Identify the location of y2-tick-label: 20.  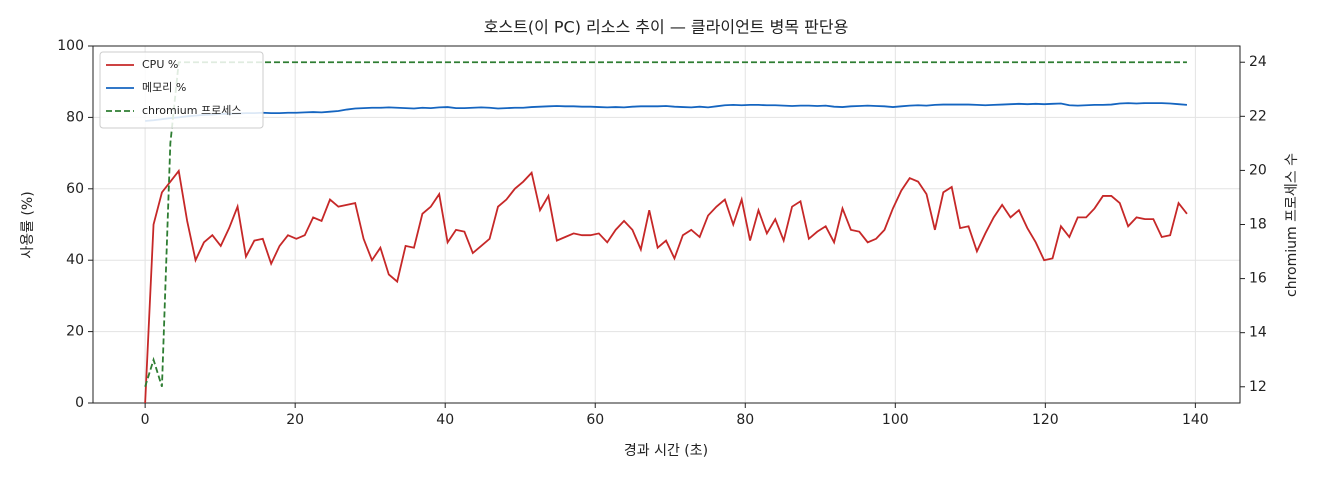
(1258, 170).